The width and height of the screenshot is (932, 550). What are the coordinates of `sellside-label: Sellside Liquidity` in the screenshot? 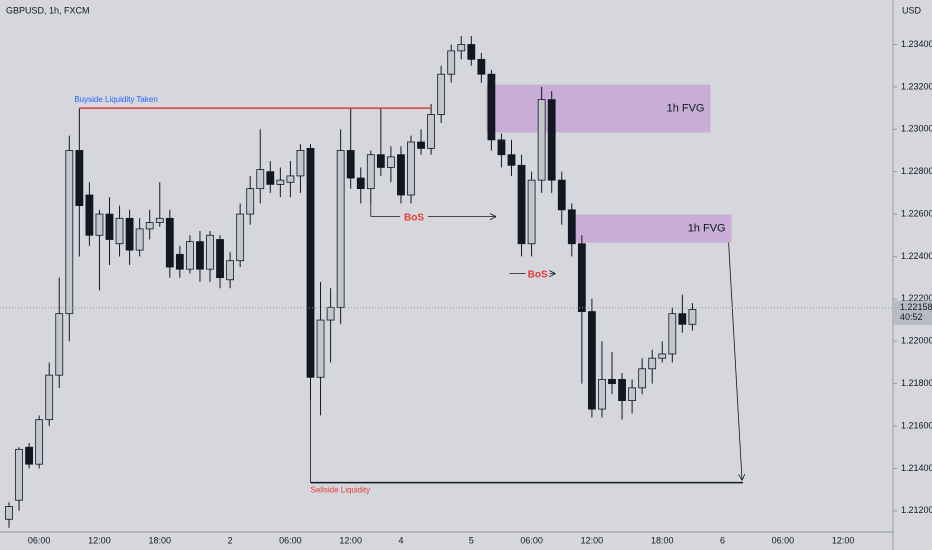 It's located at (341, 490).